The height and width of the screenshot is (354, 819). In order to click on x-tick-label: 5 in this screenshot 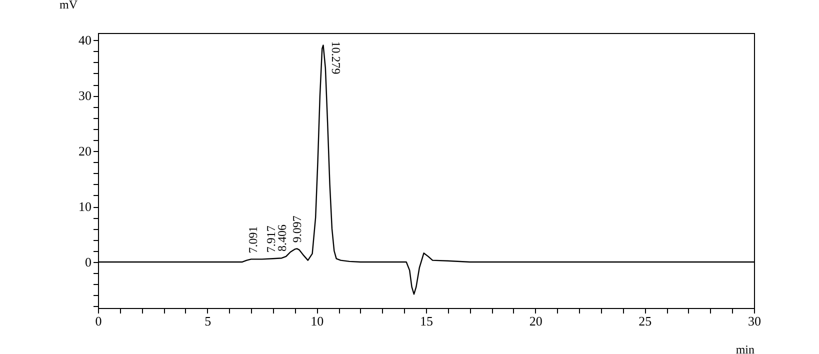, I will do `click(208, 321)`.